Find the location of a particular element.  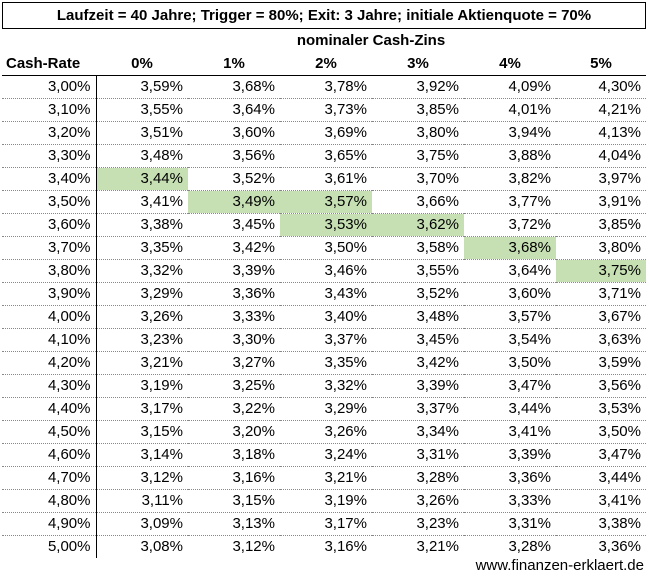

value-cell: 3,94% is located at coordinates (510, 133).